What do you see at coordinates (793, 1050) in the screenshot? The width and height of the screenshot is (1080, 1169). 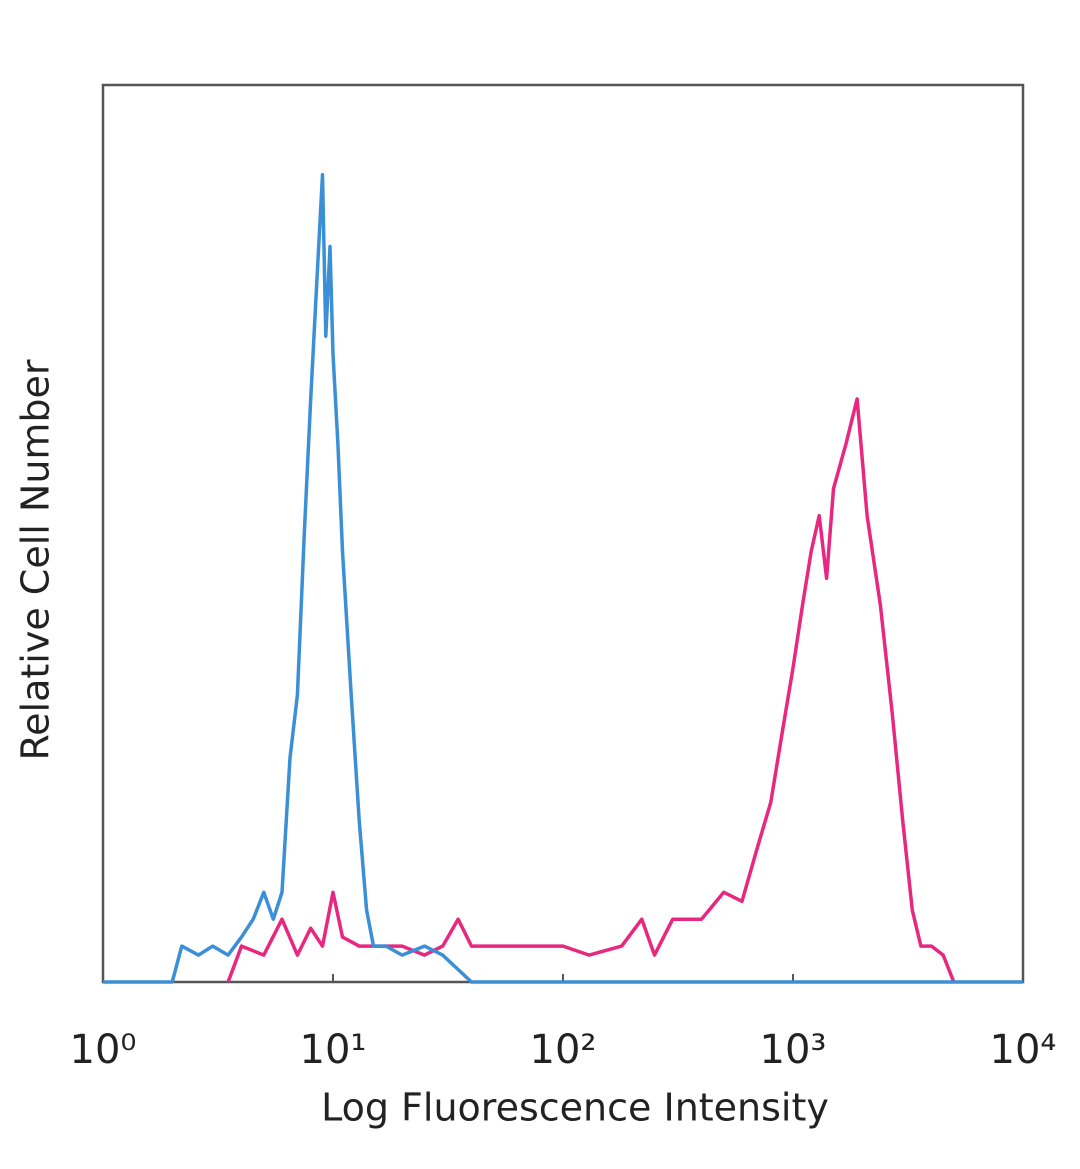 I see `x-tick-label: 10³` at bounding box center [793, 1050].